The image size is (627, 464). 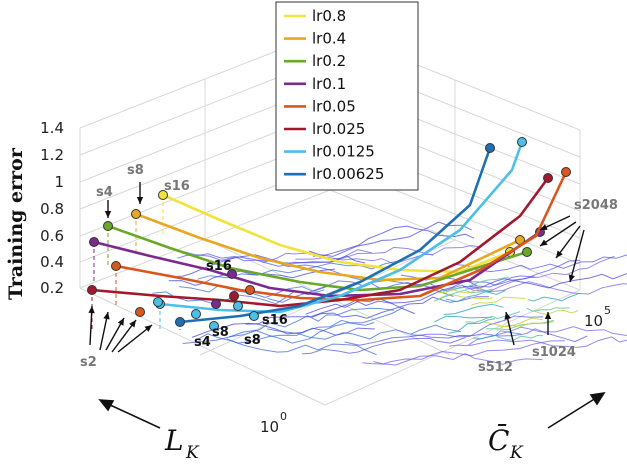 I want to click on y-tick-exponent: 5, so click(x=607, y=310).